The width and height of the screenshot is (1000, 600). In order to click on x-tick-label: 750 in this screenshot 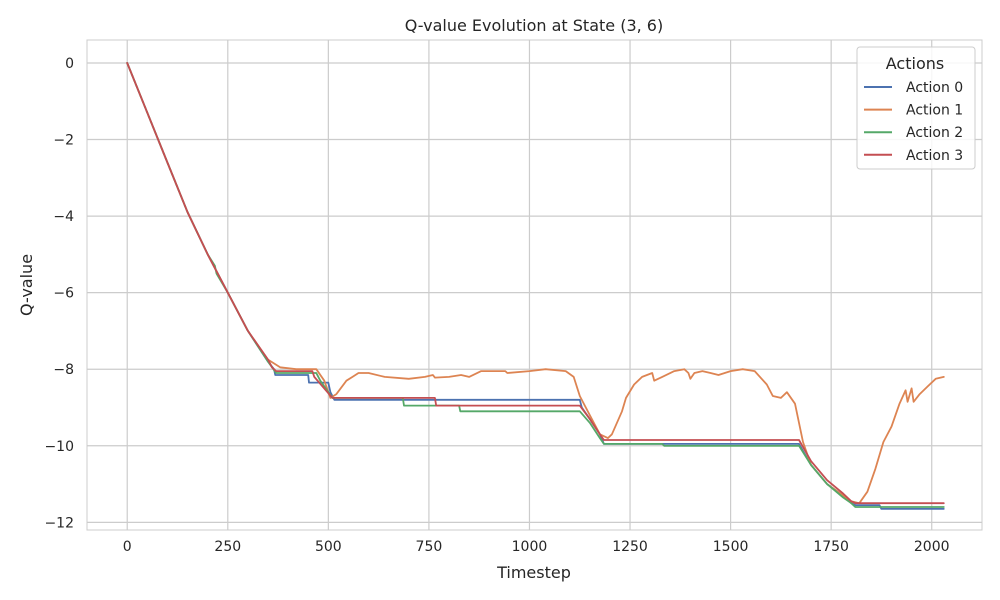, I will do `click(429, 547)`.